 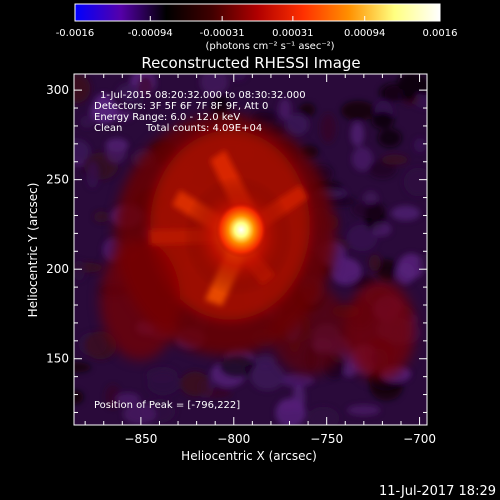 I want to click on x-axis-label: Heliocentric X (arcsec), so click(x=249, y=456).